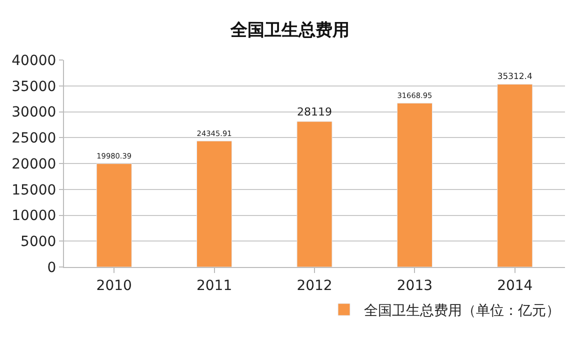 This screenshot has width=580, height=338. Describe the element at coordinates (290, 30) in the screenshot. I see `chart-title: 全国卫生总费用` at that location.